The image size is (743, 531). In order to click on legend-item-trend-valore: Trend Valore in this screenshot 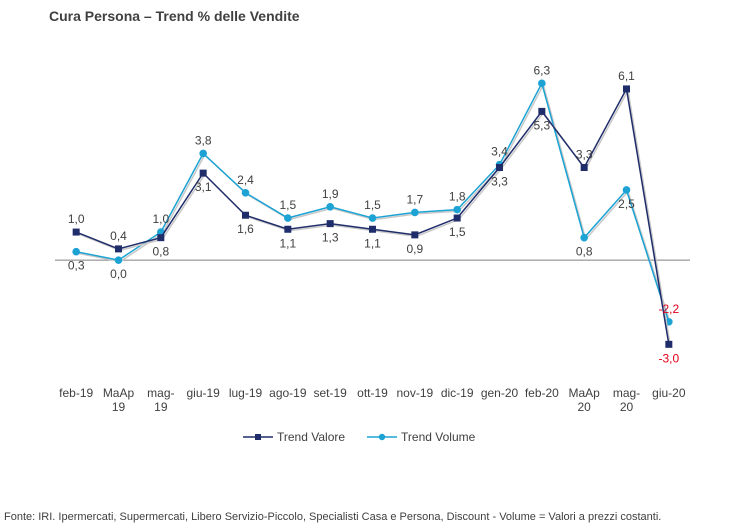, I will do `click(294, 437)`.